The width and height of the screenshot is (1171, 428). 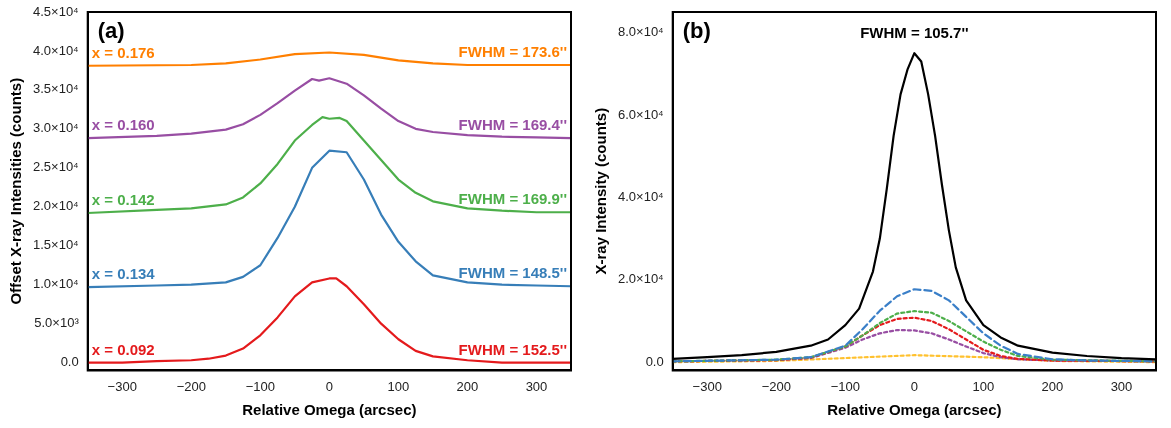 I want to click on series-label: x = 0.176, so click(x=123, y=52).